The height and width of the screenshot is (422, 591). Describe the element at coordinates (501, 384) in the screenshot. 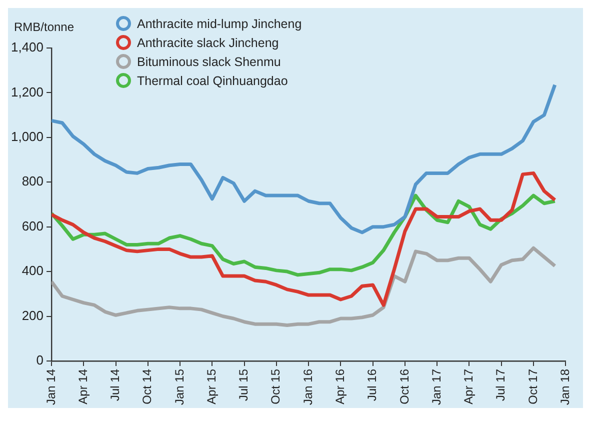

I see `x-tick-label: Jul 17` at that location.